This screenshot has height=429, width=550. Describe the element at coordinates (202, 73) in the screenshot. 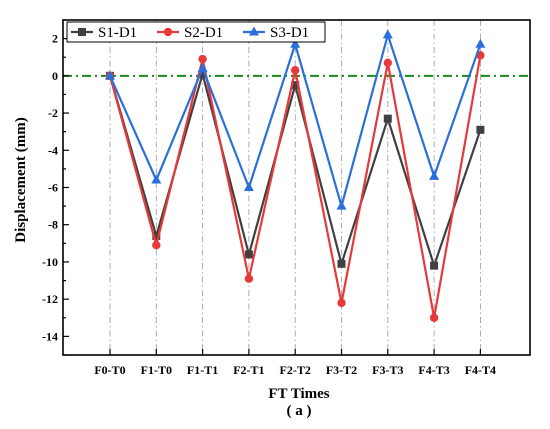

I see `data-point-S1-D1-F1-T1` at that location.